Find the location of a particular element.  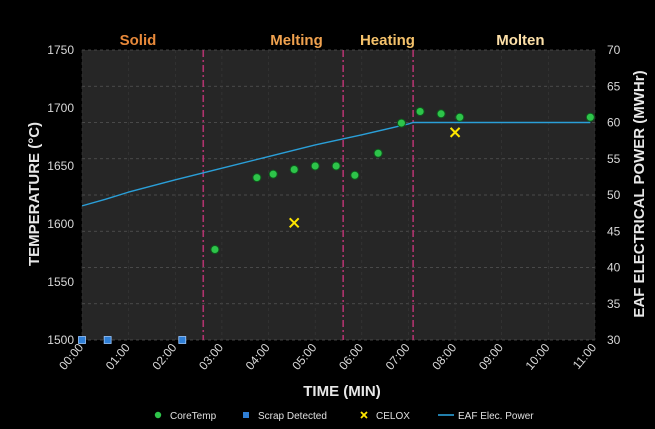

y-tick-label: 1500 is located at coordinates (60, 340).